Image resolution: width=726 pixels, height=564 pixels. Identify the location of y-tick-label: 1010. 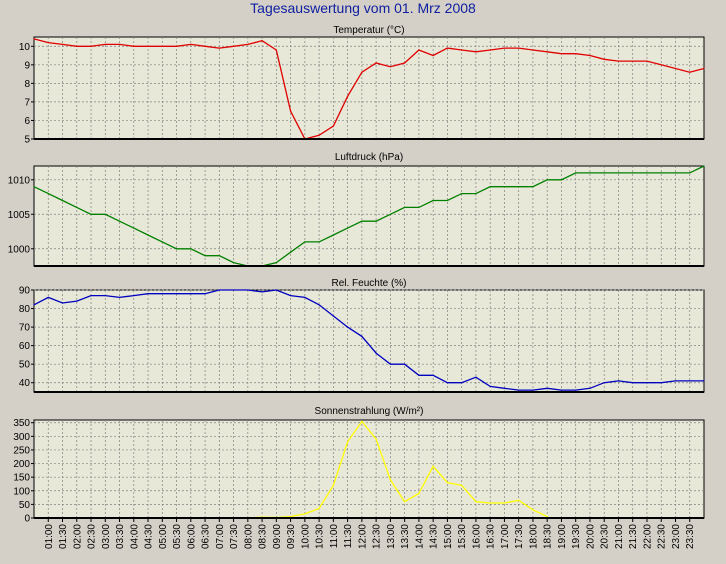
(19, 180).